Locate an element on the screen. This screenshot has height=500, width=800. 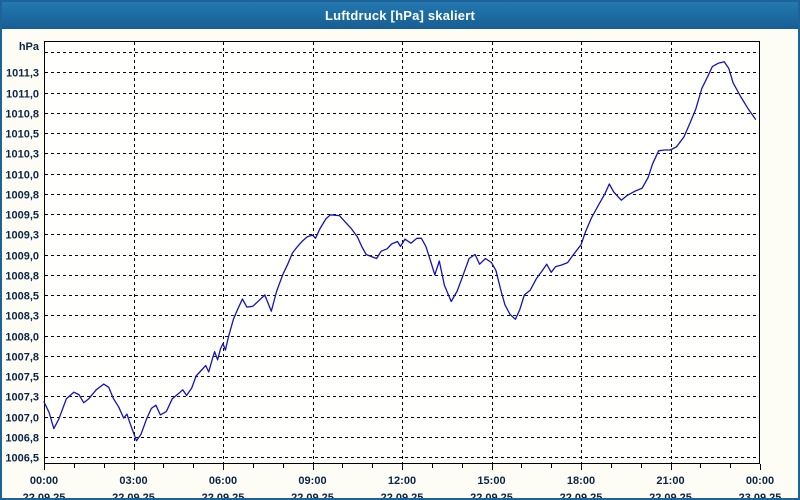
svg-text: 1011,0 is located at coordinates (22, 95).